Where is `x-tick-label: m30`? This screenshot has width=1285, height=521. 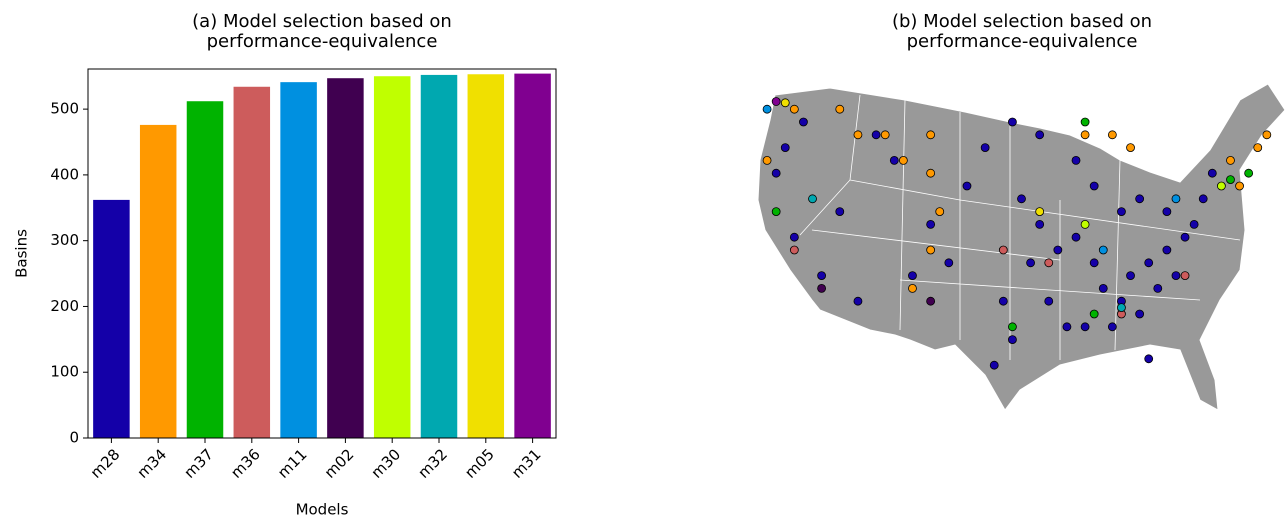
x-tick-label: m30 is located at coordinates (386, 463).